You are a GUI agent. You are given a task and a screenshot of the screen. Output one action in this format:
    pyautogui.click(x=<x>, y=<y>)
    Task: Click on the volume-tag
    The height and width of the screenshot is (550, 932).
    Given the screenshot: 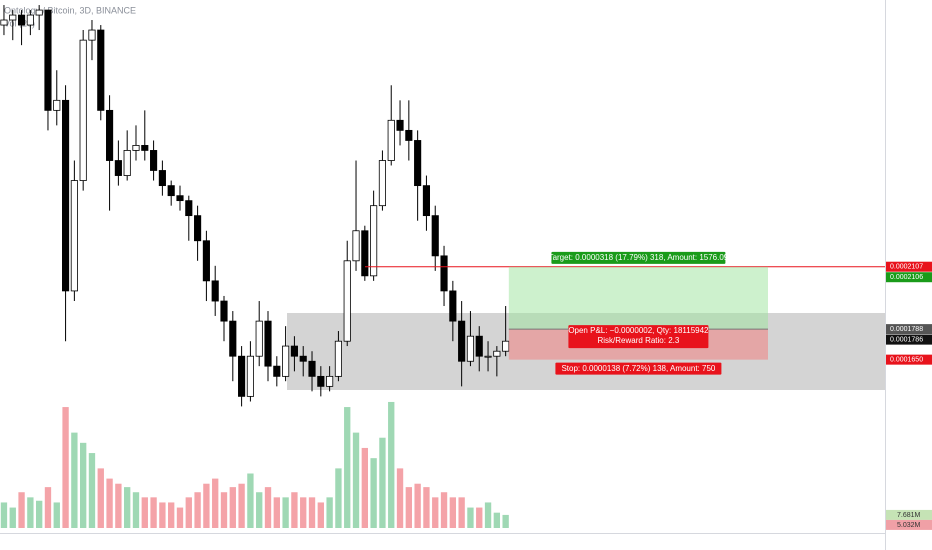 What is the action you would take?
    pyautogui.click(x=909, y=514)
    